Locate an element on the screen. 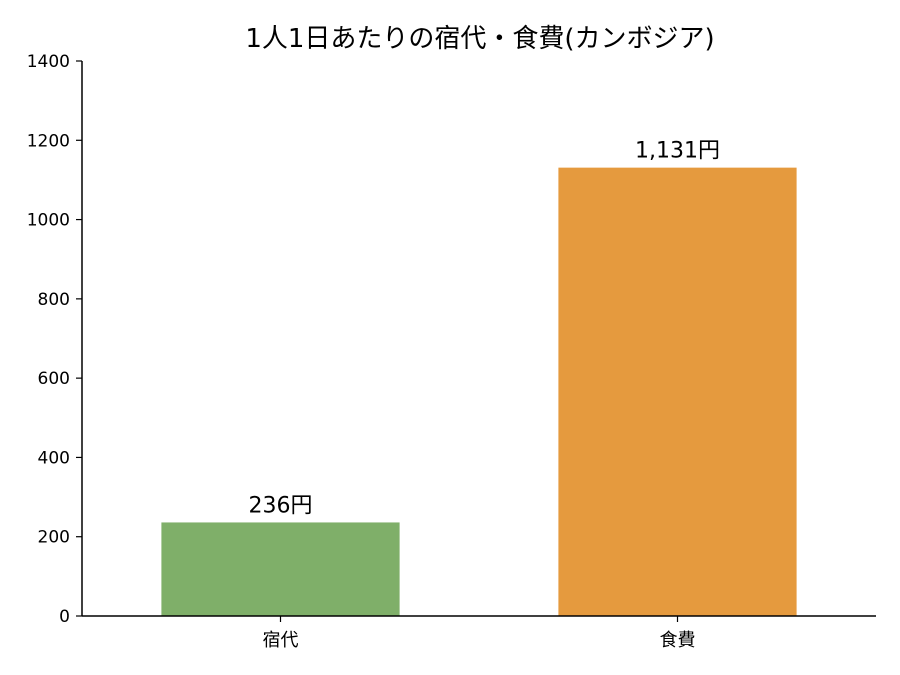 Image resolution: width=900 pixels, height=675 pixels. chart-title: 1人1日あたりの宿代・食費(カンボジア) is located at coordinates (479, 39).